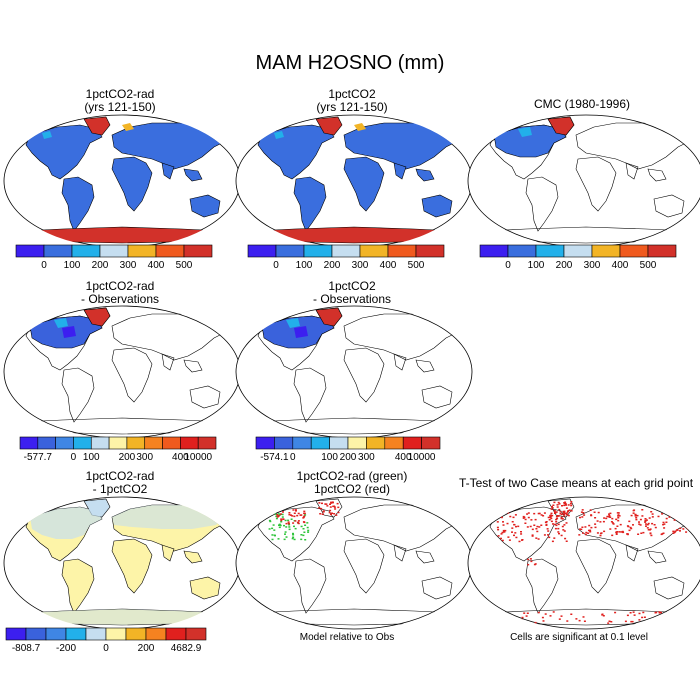  I want to click on panel2-title-line1: 1pctCO2, so click(352, 94).